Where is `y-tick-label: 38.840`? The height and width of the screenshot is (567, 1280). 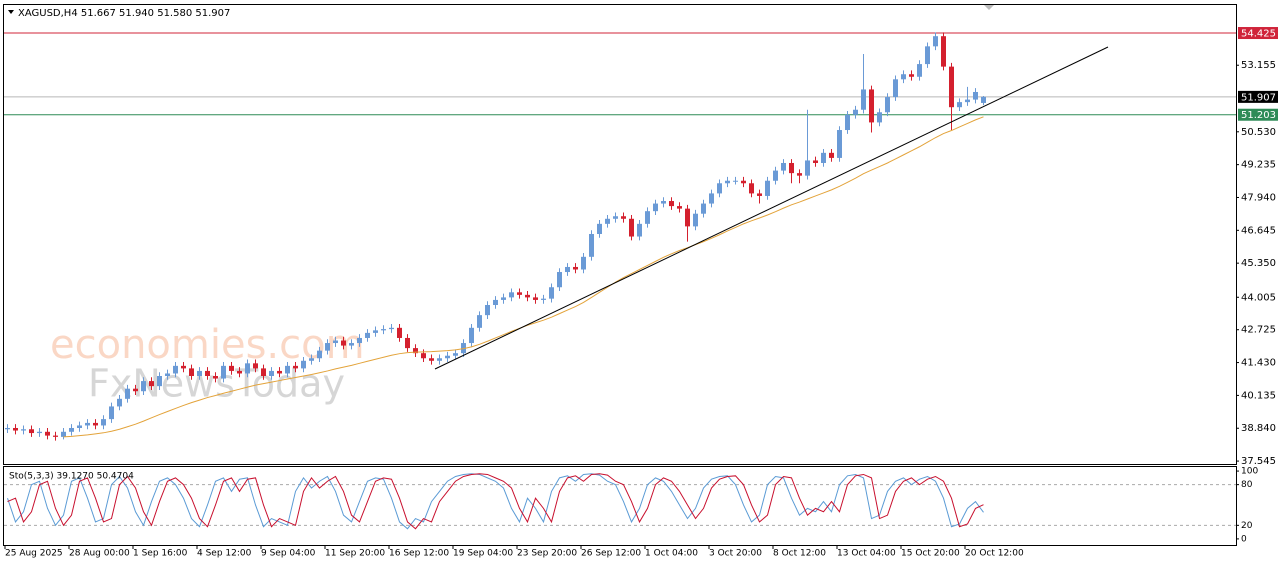 y-tick-label: 38.840 is located at coordinates (1258, 428).